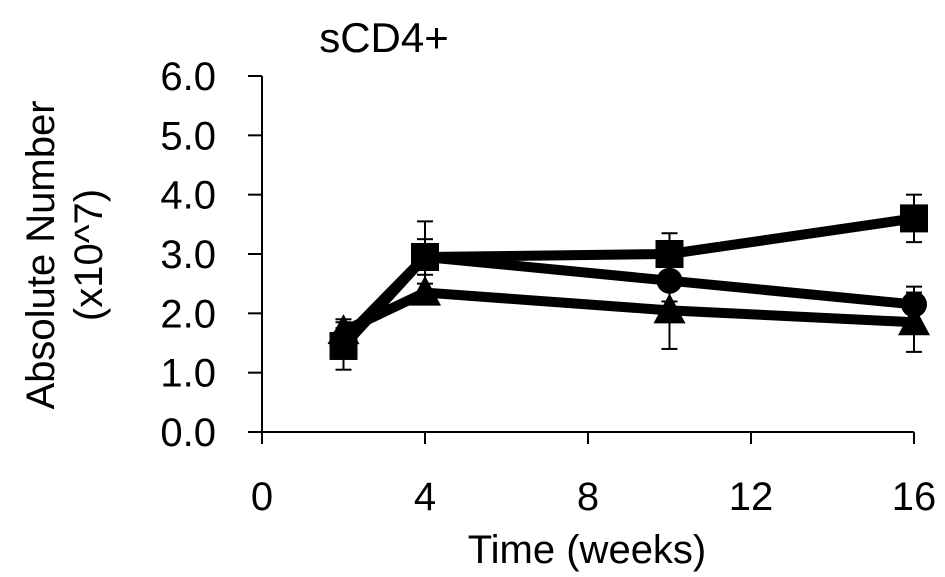  I want to click on x-tick-label: 0, so click(262, 497).